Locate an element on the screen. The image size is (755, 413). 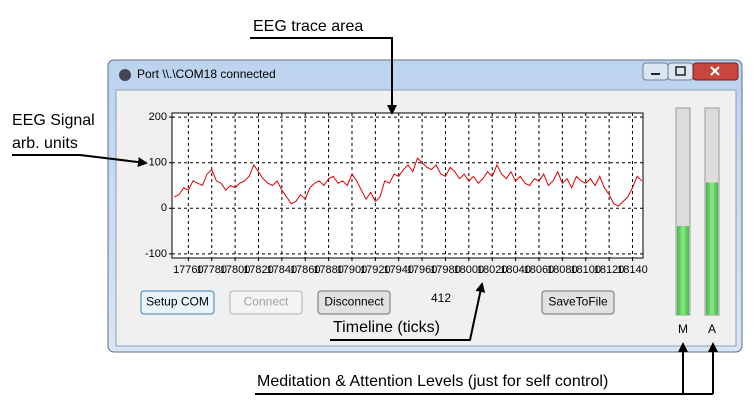
x-tick-label: 17960 is located at coordinates (422, 270).